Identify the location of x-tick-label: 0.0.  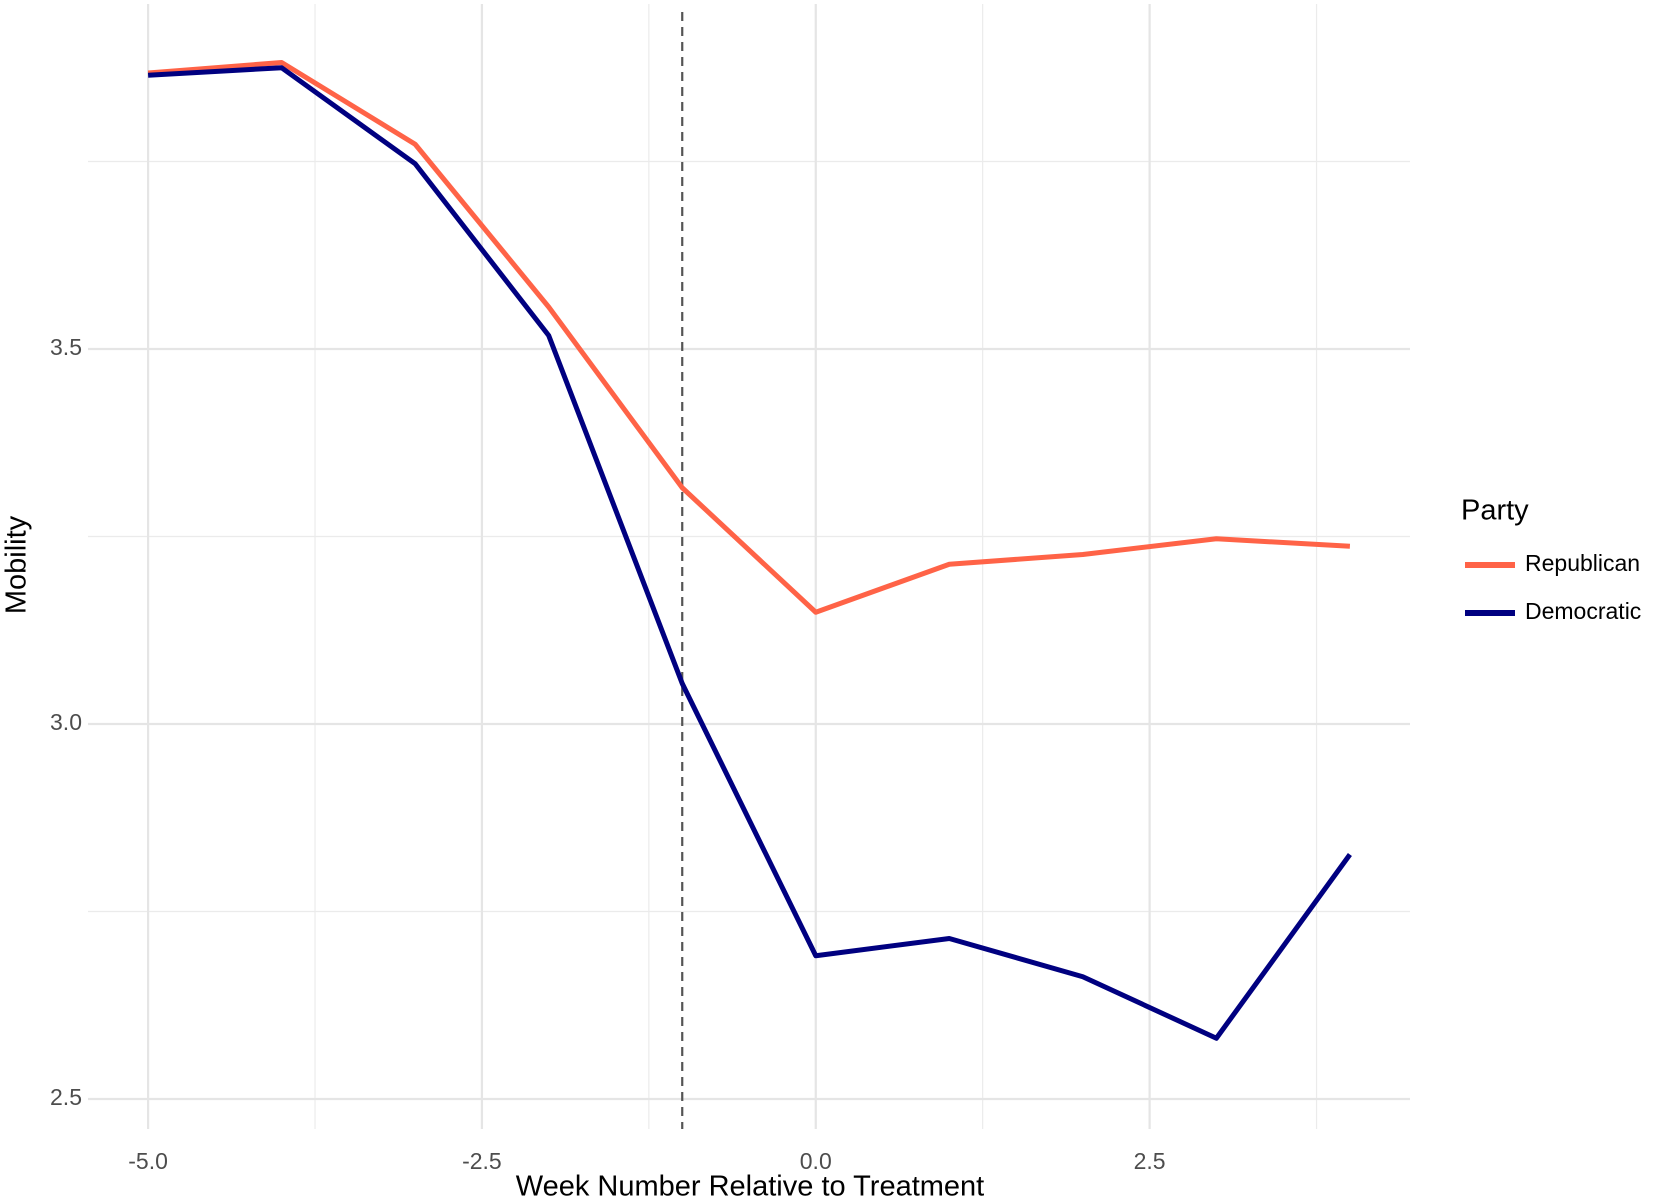
(816, 1161).